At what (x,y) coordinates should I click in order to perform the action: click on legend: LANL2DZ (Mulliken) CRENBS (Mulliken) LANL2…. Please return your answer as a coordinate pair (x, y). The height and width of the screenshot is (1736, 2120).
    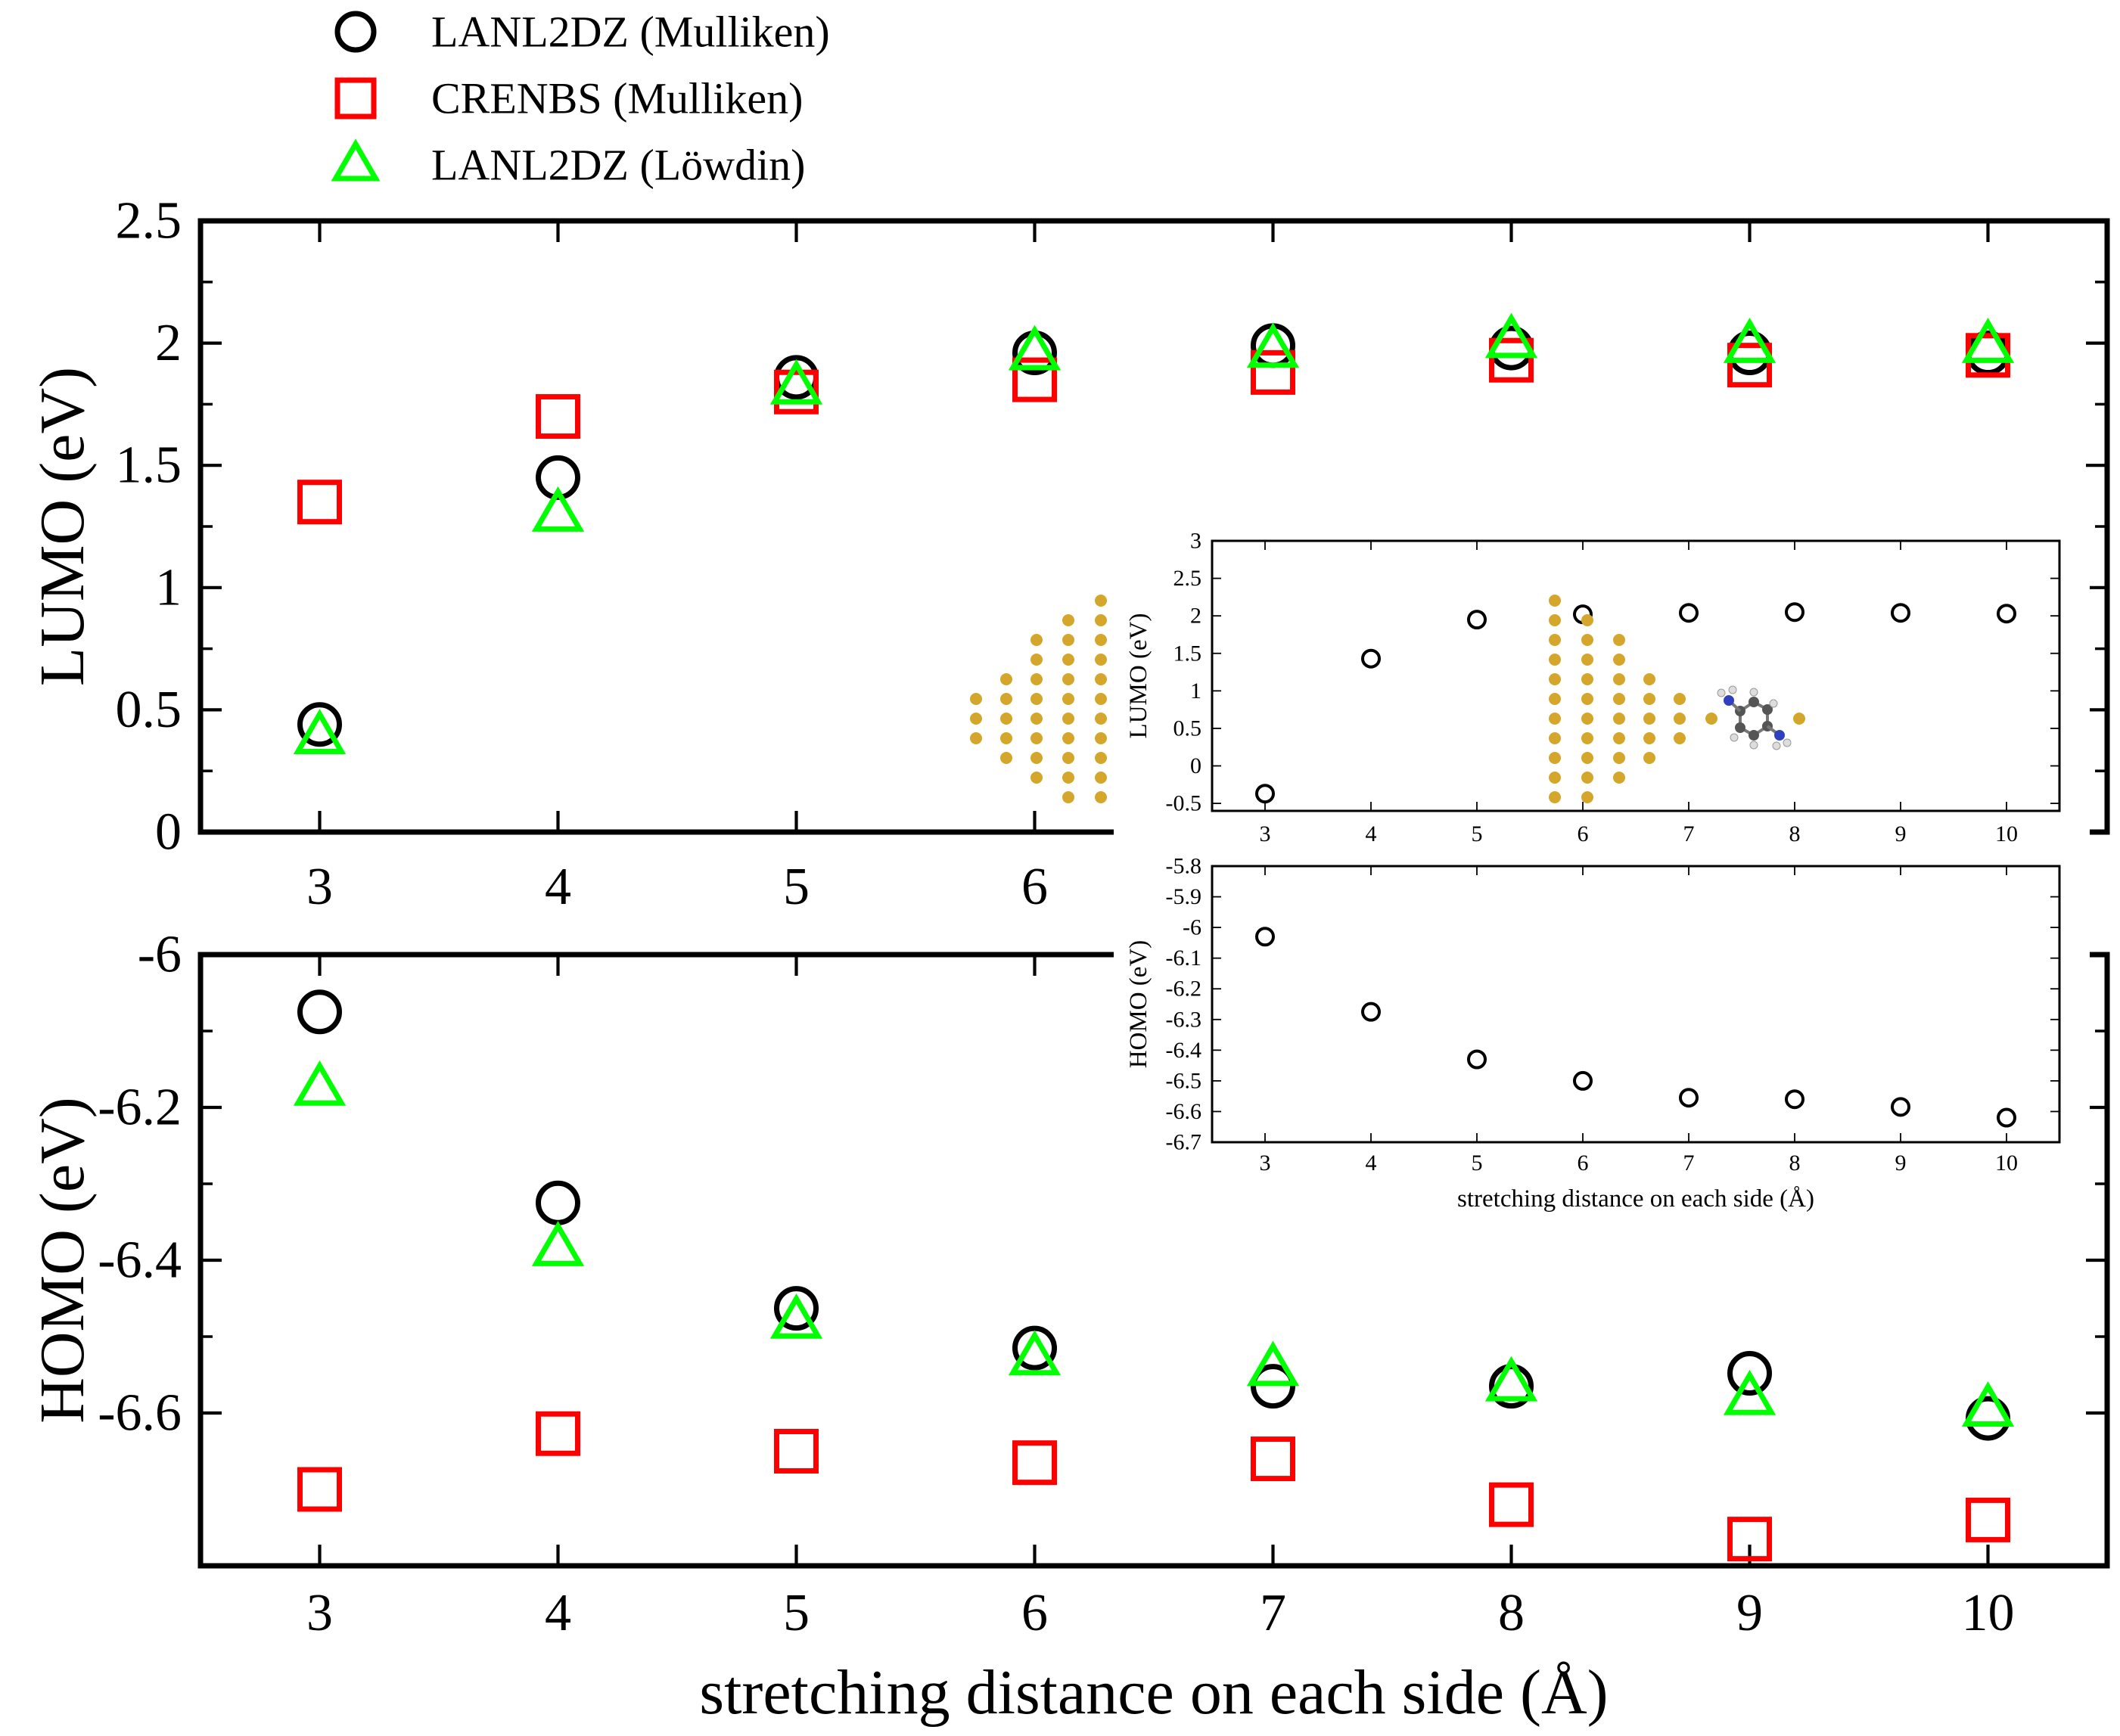
    Looking at the image, I should click on (580, 99).